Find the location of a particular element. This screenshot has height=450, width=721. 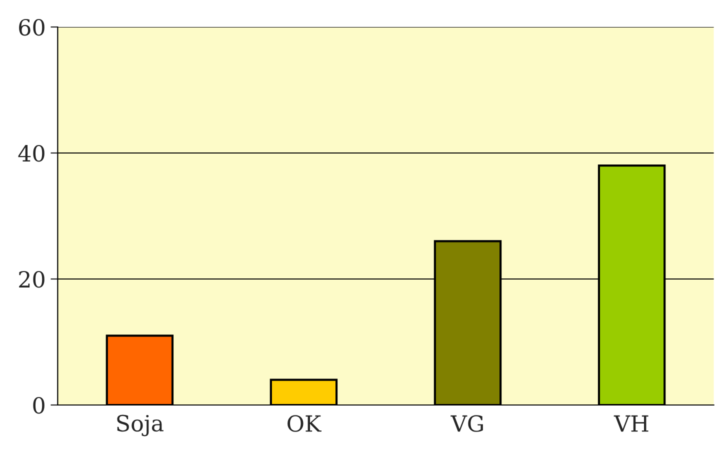

y-tick-label: 60 is located at coordinates (31, 27).